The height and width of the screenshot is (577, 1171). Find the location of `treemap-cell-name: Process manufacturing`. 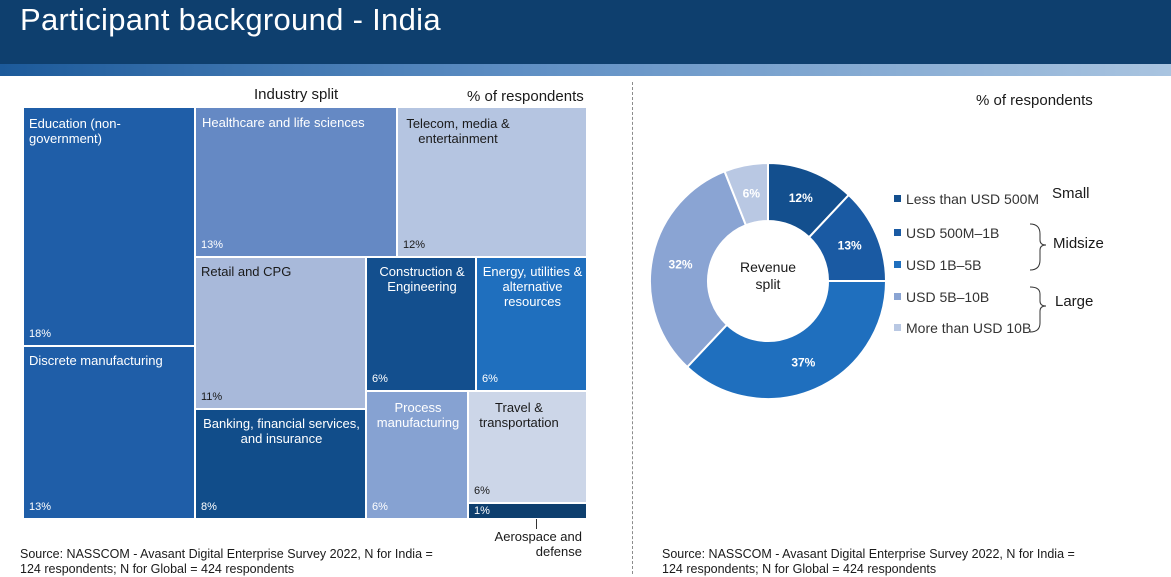

treemap-cell-name: Process manufacturing is located at coordinates (418, 415).